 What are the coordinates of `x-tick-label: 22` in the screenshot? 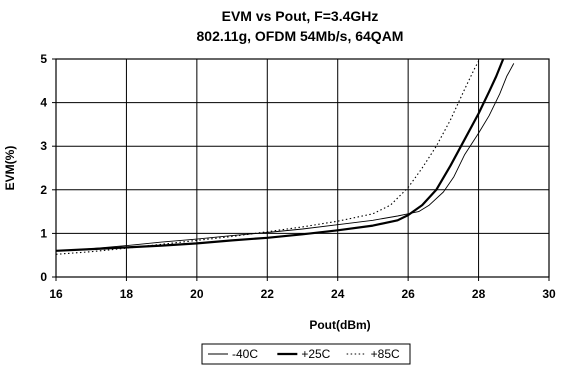 It's located at (268, 294).